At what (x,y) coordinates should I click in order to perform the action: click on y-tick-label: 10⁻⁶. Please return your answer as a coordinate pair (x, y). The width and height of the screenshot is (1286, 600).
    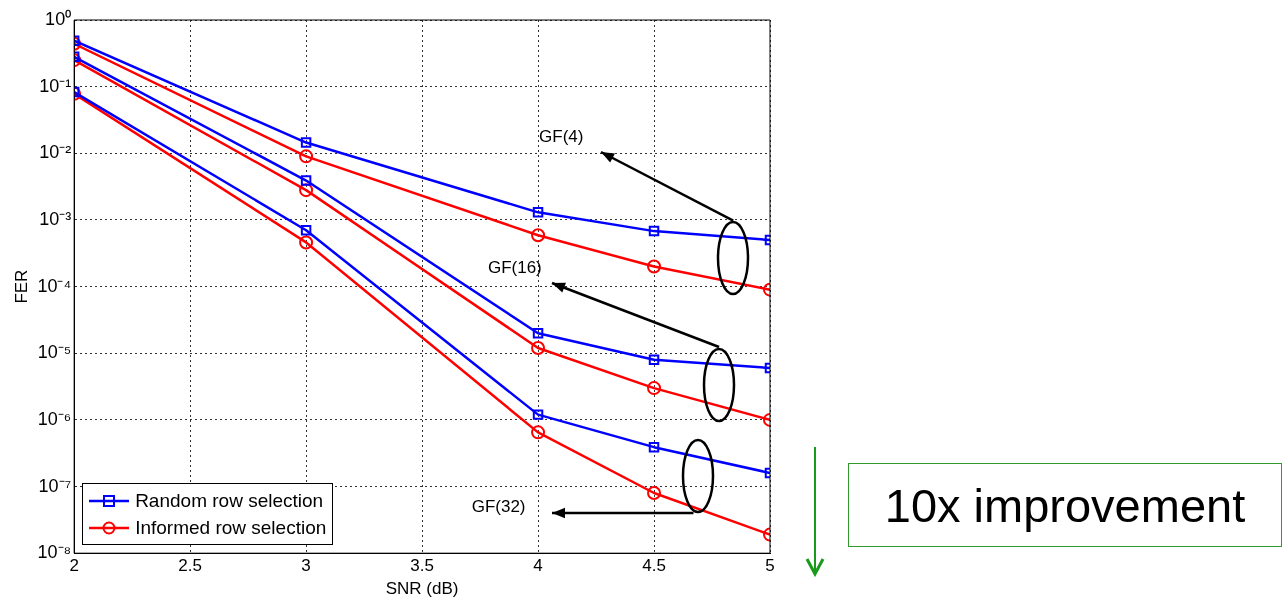
    Looking at the image, I should click on (54, 418).